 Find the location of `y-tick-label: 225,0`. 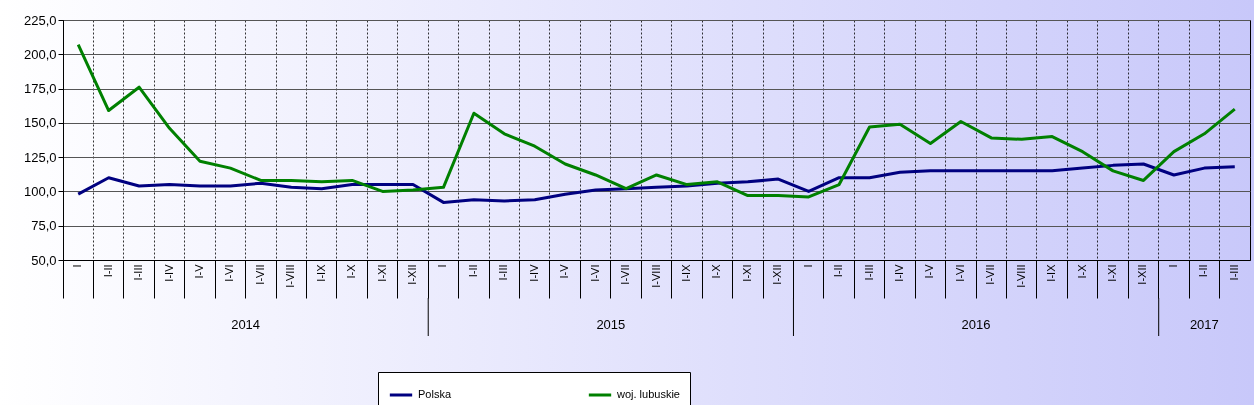

y-tick-label: 225,0 is located at coordinates (40, 20).